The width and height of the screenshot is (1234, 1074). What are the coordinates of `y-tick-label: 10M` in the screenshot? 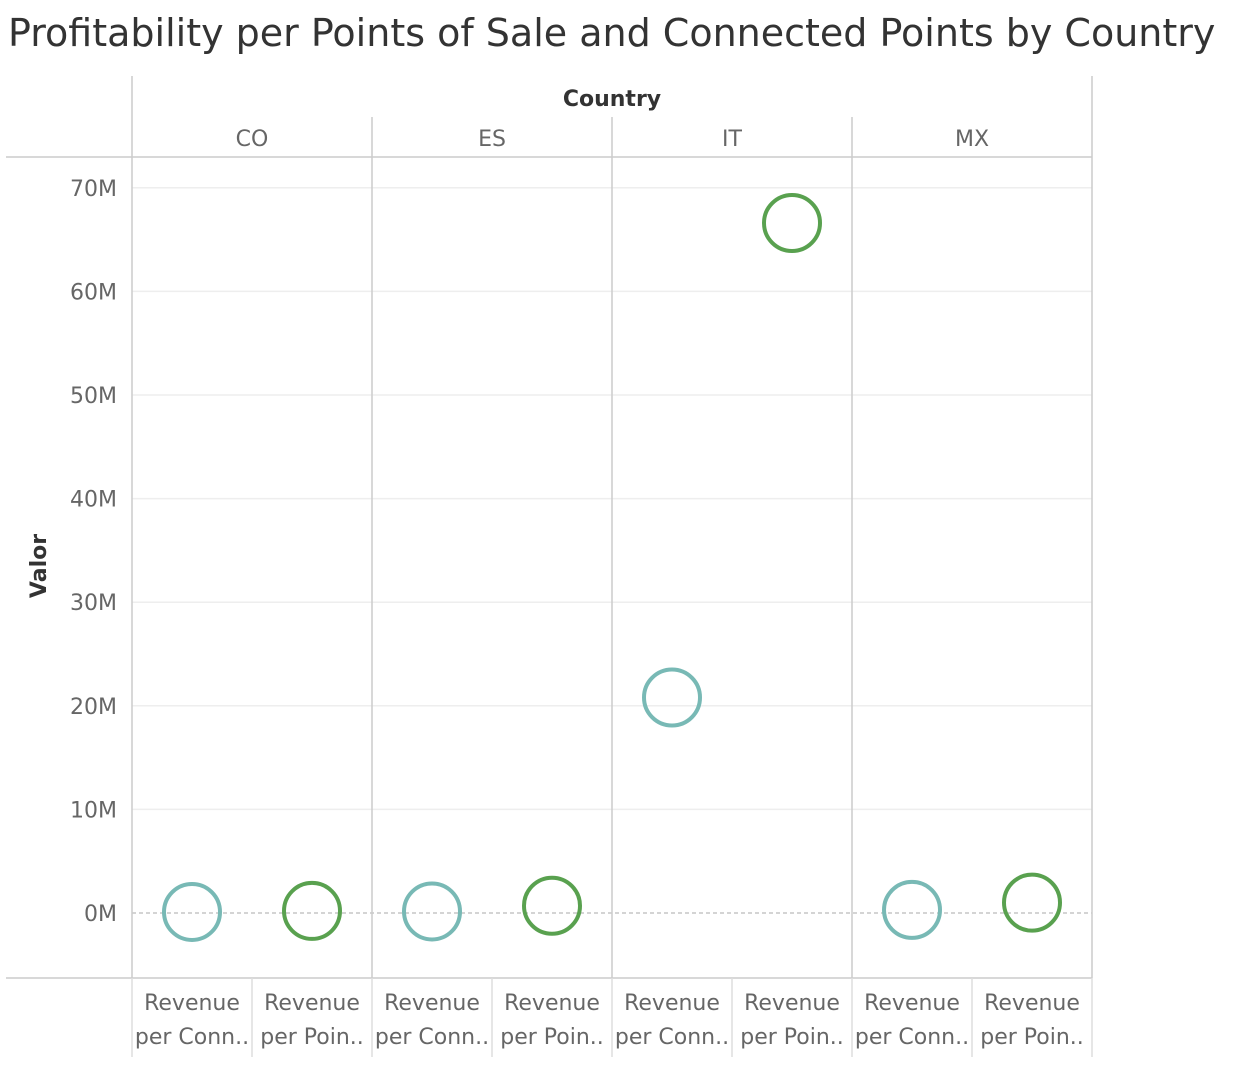 It's located at (93, 810).